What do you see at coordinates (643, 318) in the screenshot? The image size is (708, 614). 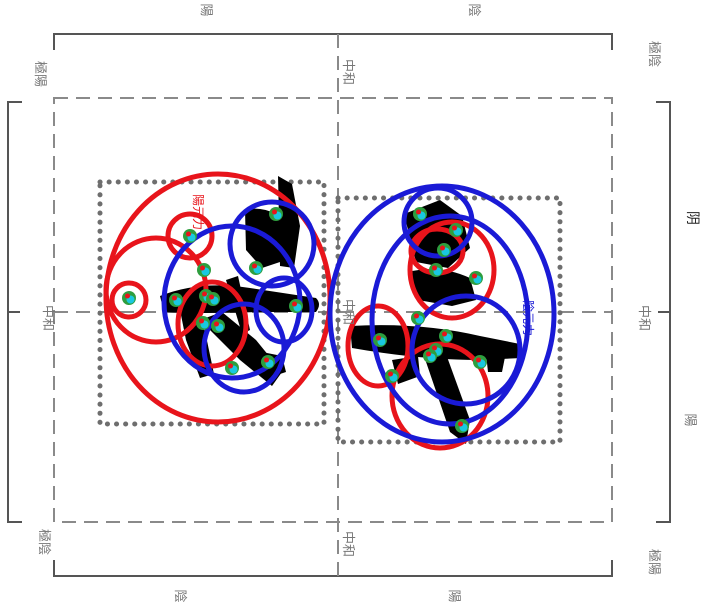 I see `label-center-right: 中和` at bounding box center [643, 318].